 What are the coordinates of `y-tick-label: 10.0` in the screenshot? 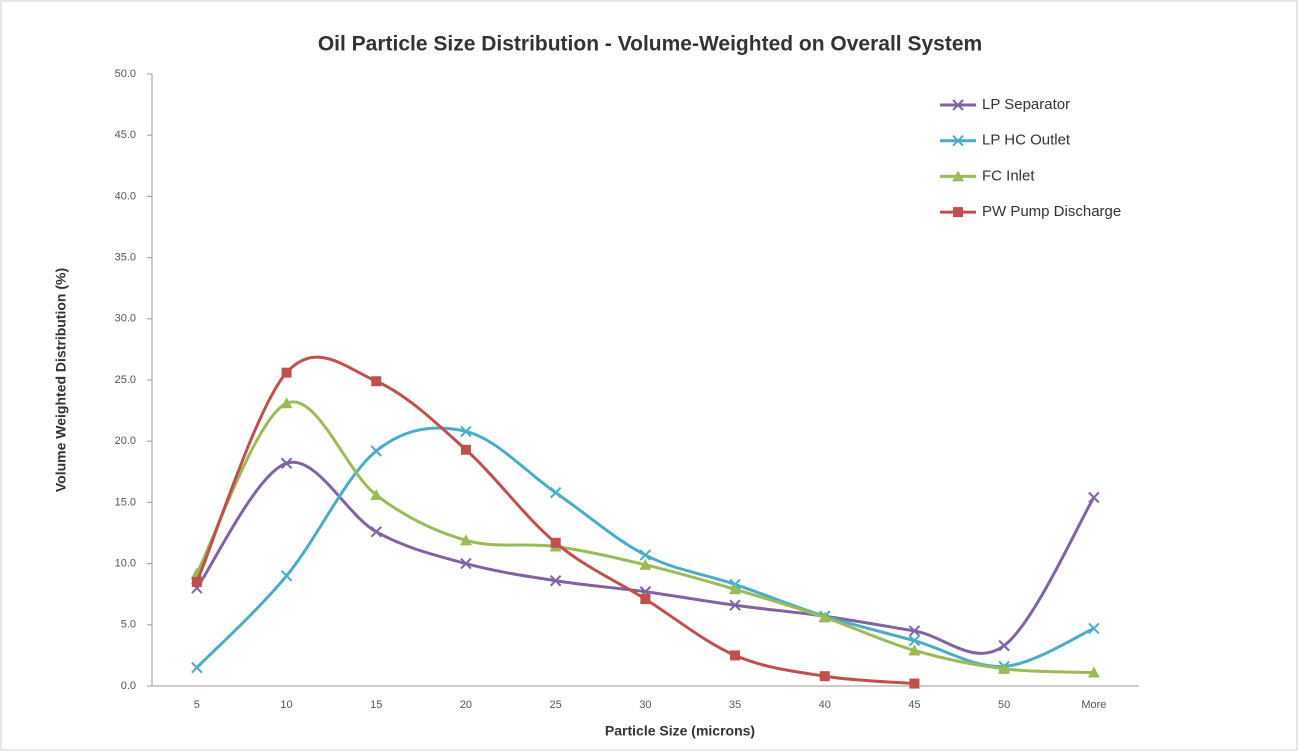 It's located at (125, 564).